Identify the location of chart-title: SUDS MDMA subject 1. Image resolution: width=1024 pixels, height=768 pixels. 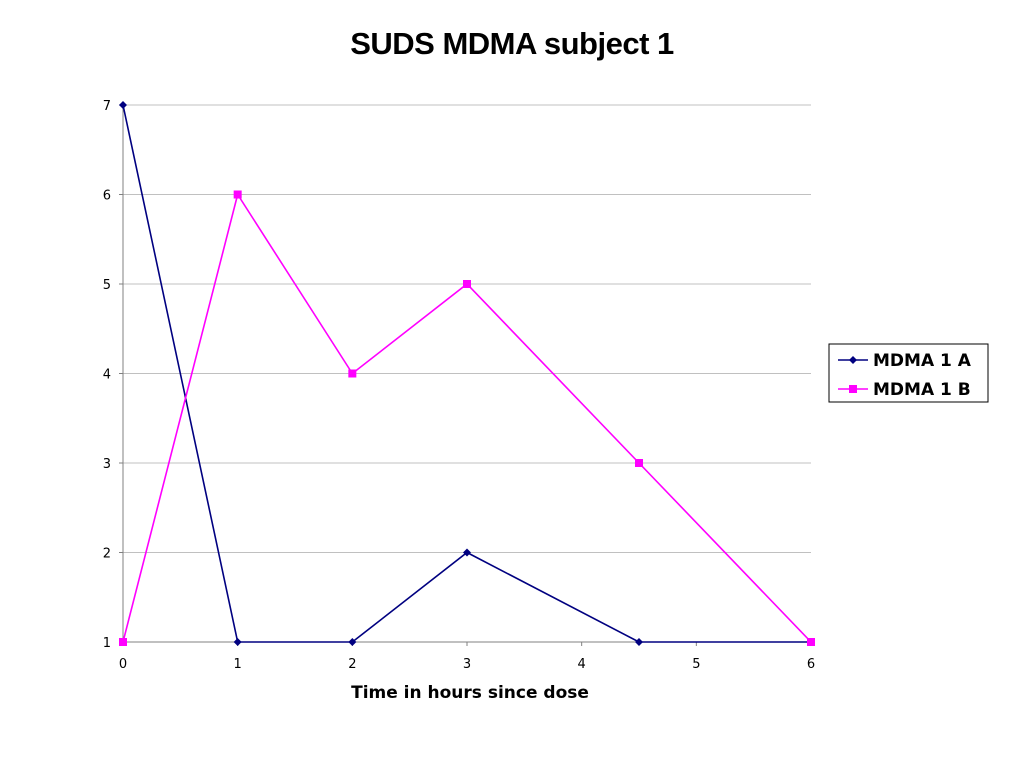
(512, 43).